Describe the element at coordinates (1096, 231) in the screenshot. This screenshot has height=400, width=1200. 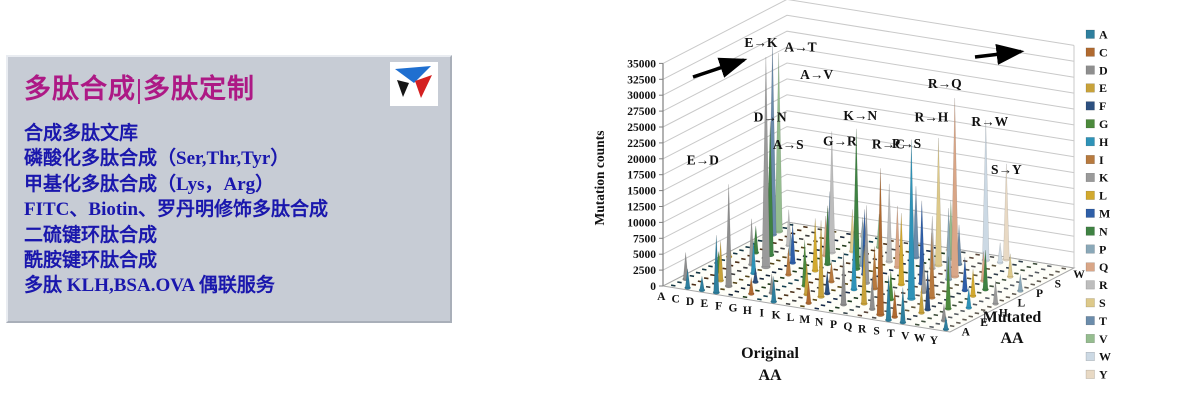
I see `legend-item: N` at that location.